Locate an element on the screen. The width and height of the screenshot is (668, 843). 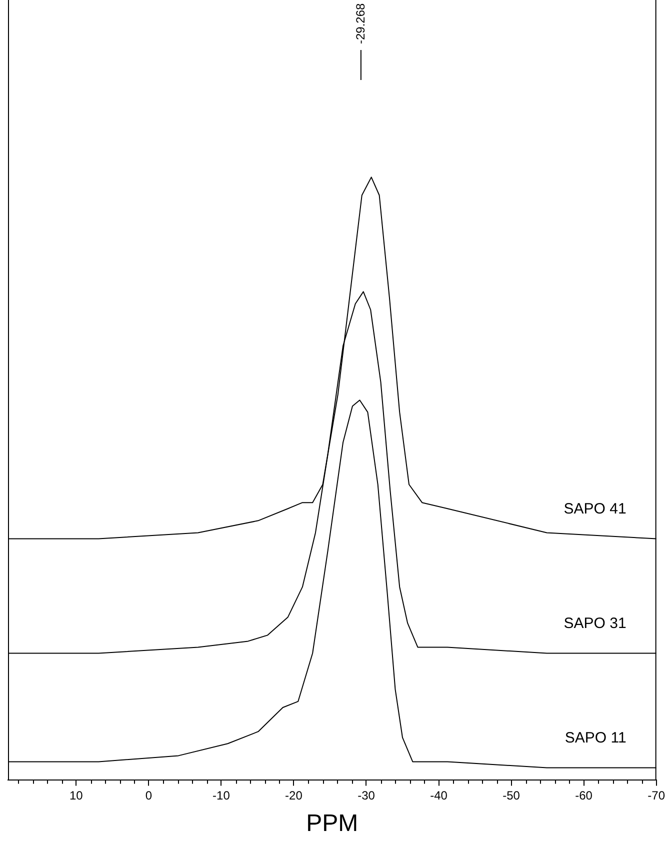
x-tick-label: -20 is located at coordinates (294, 795).